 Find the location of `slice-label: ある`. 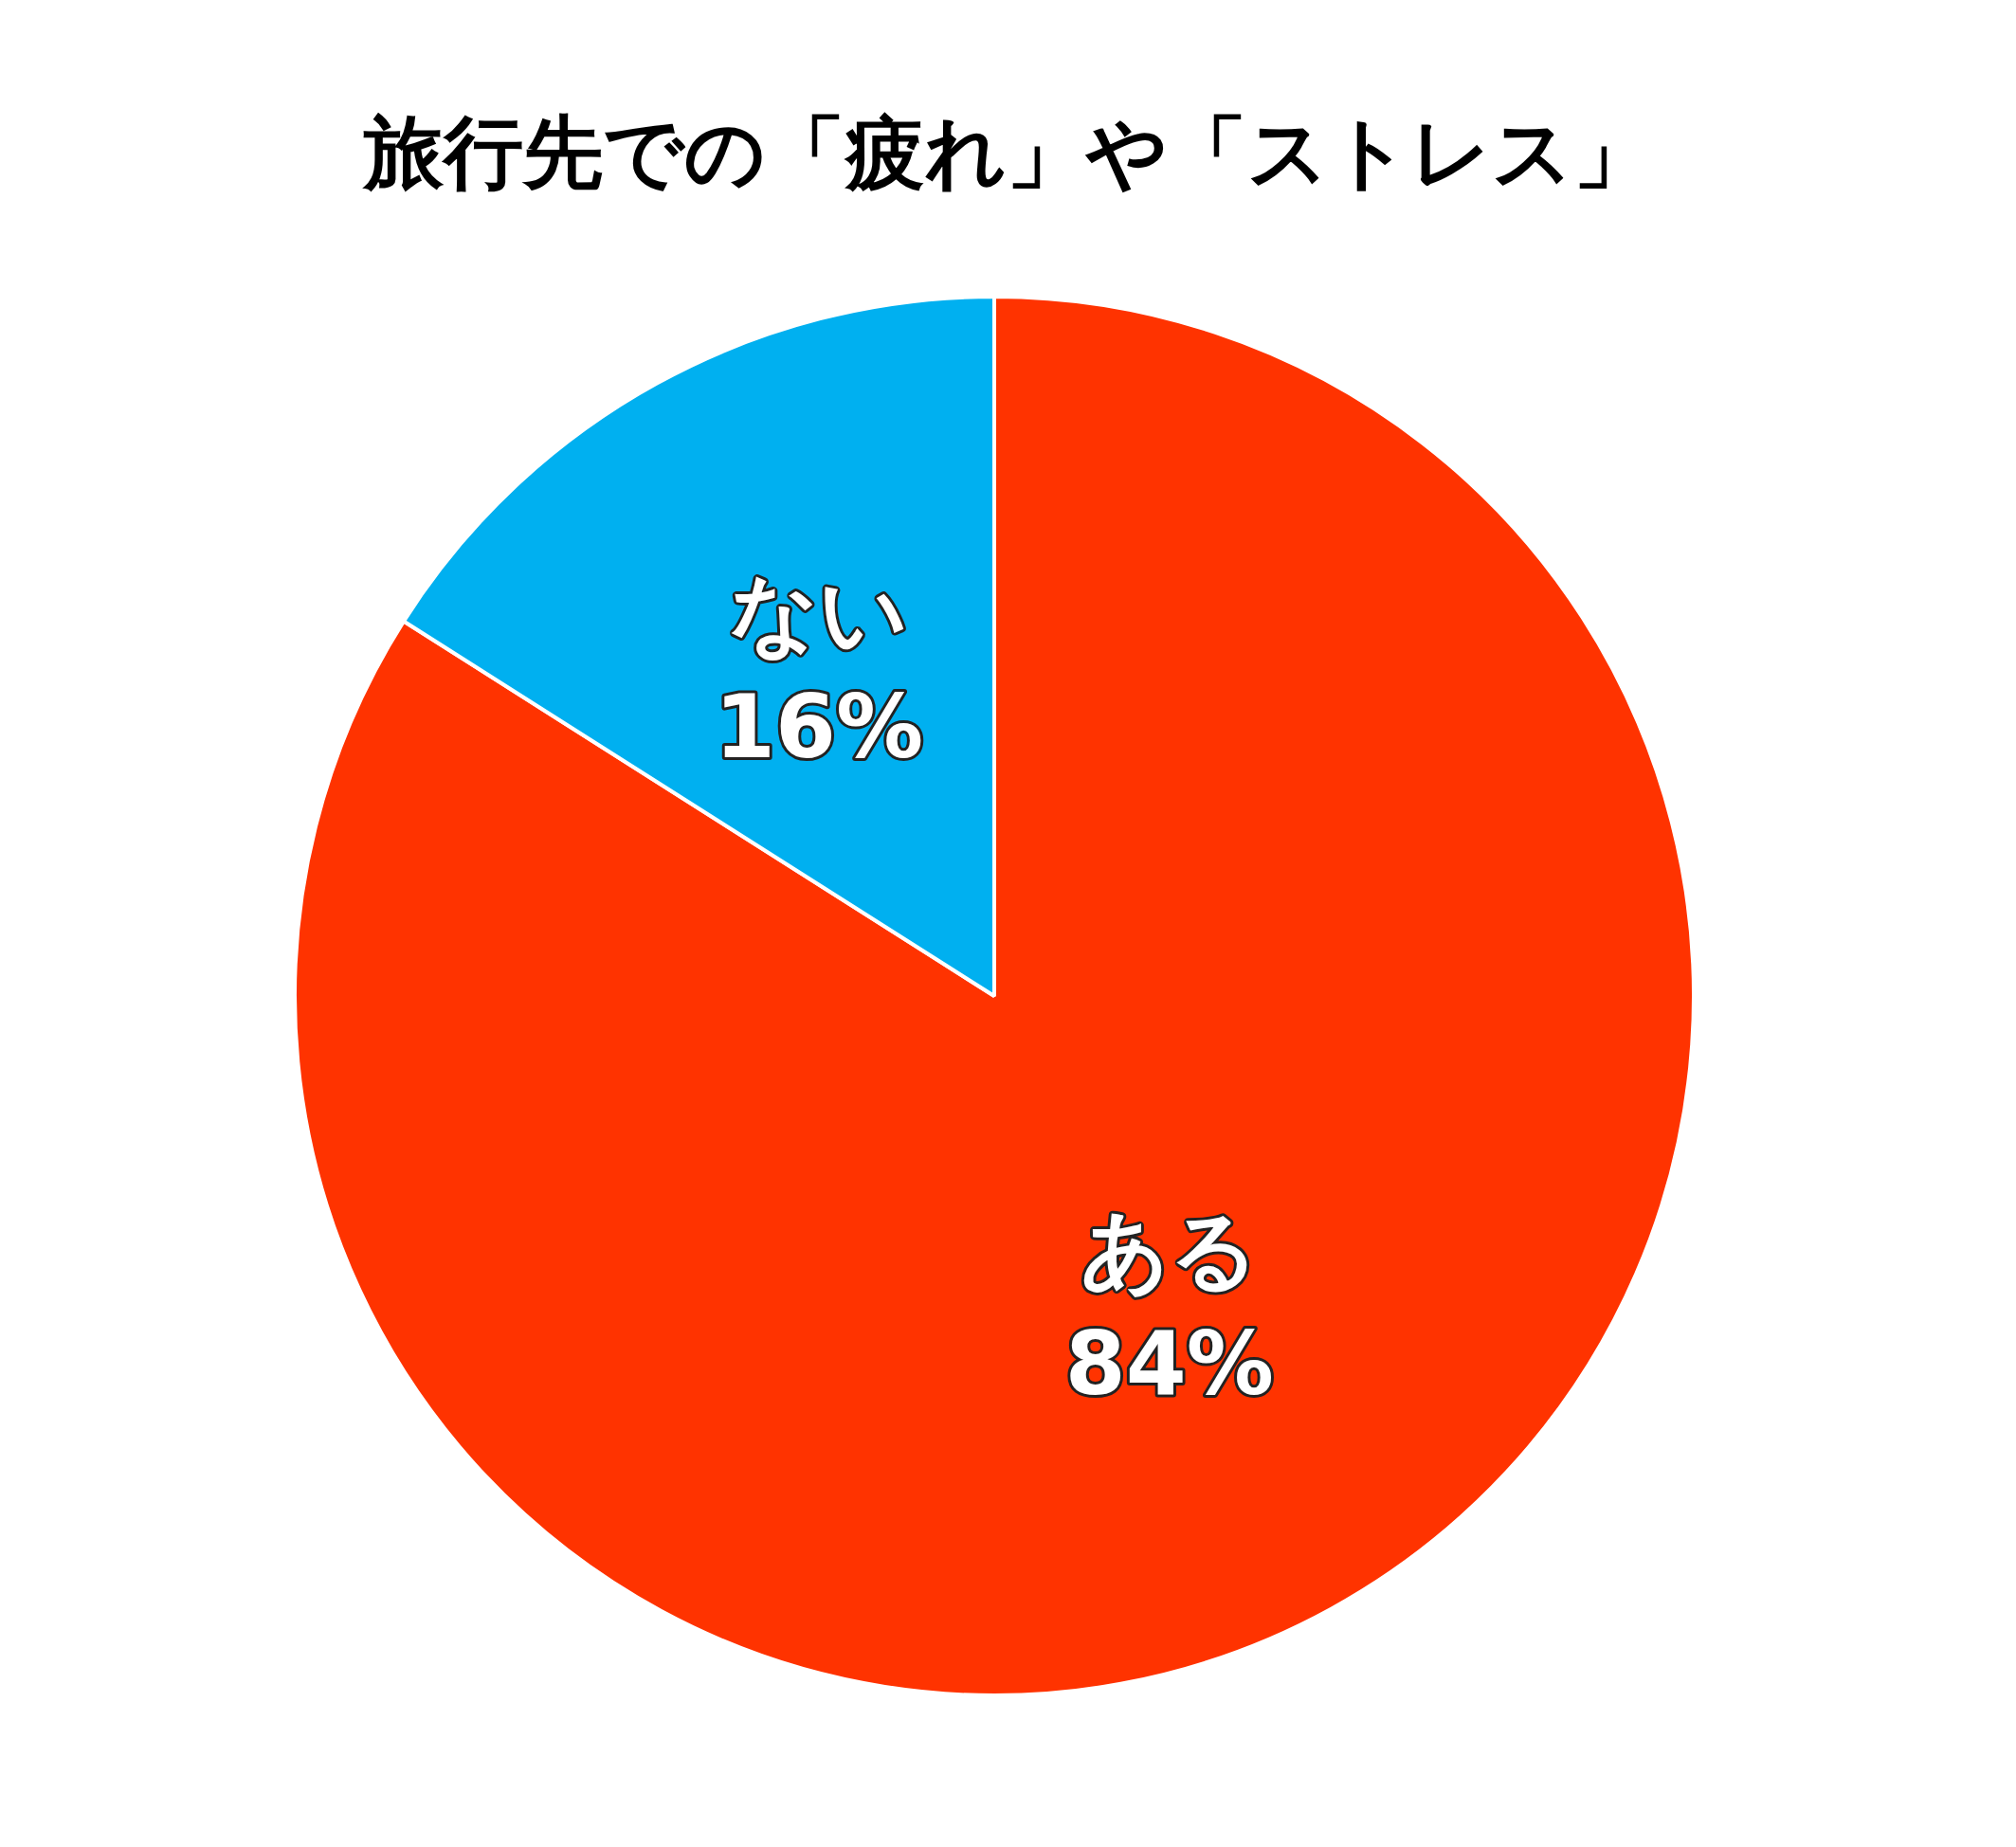

slice-label: ある is located at coordinates (1169, 1251).